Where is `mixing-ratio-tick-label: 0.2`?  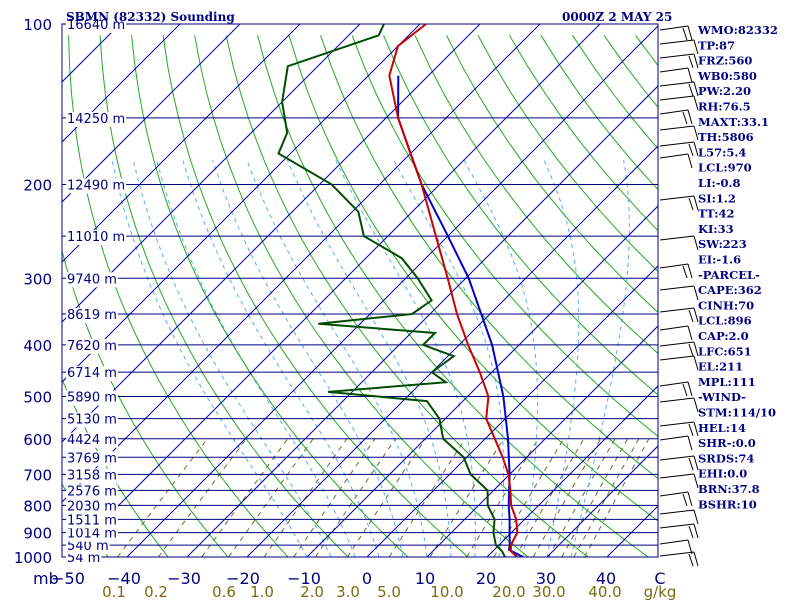 mixing-ratio-tick-label: 0.2 is located at coordinates (156, 591).